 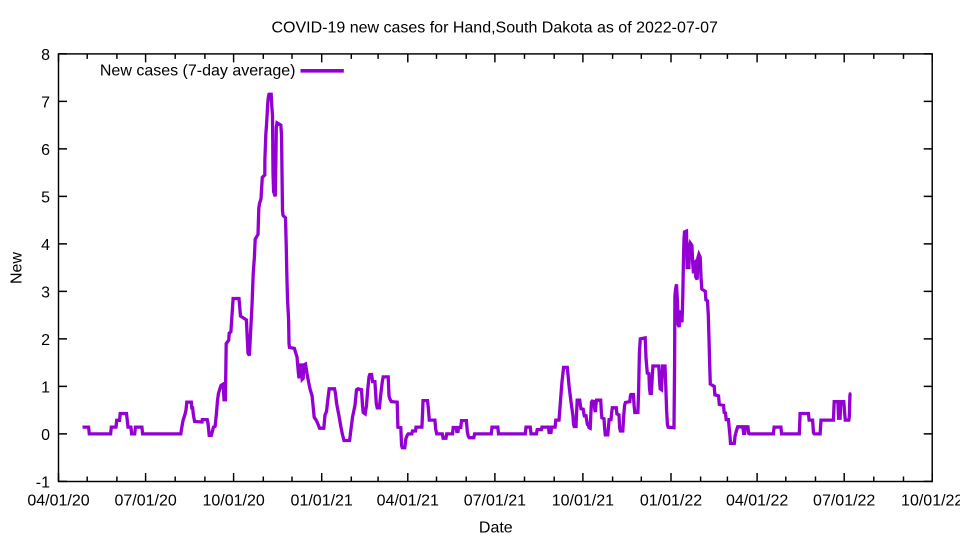 What do you see at coordinates (45, 150) in the screenshot?
I see `svg-text: 6` at bounding box center [45, 150].